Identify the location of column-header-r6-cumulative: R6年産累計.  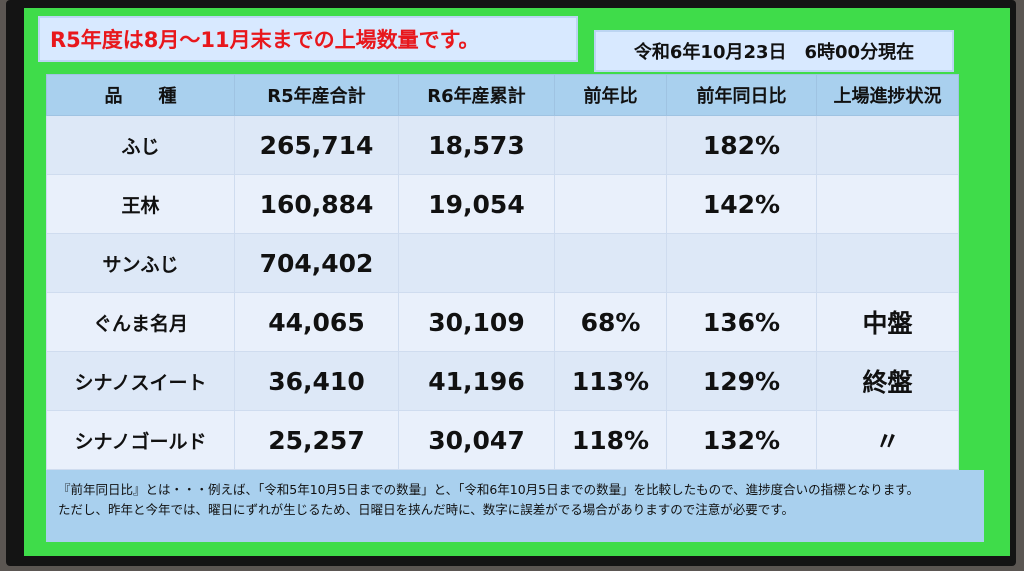
(476, 95).